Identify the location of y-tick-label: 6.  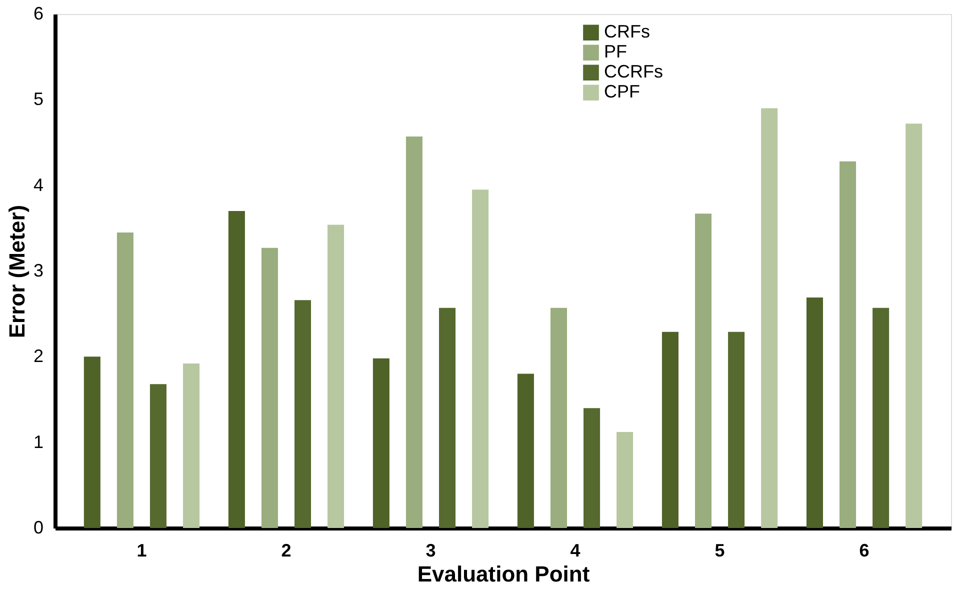
(38, 14).